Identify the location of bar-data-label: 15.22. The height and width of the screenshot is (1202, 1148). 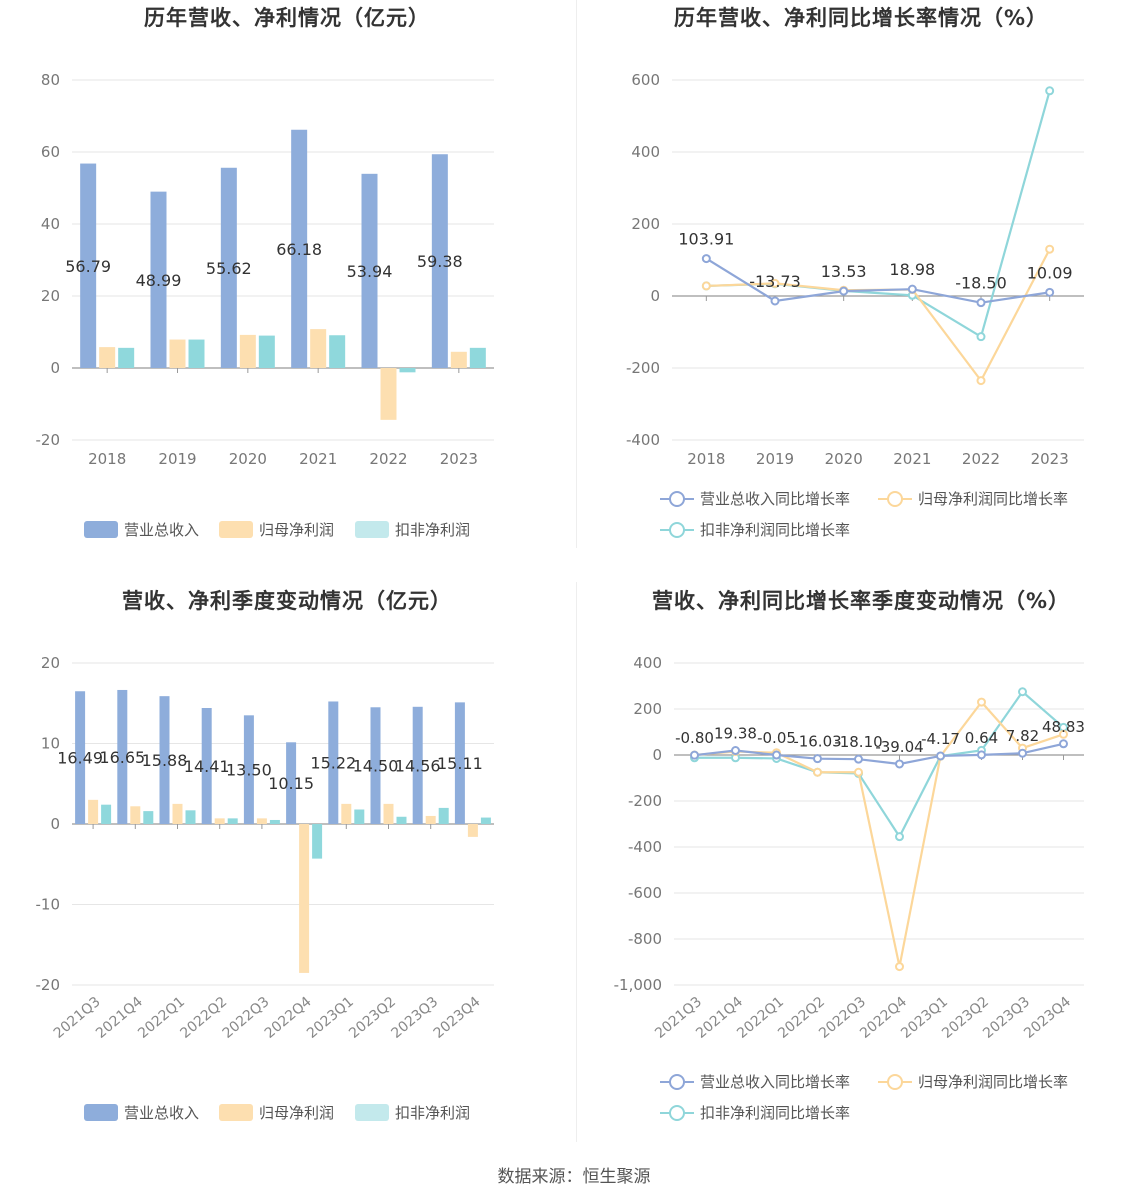
(333, 763).